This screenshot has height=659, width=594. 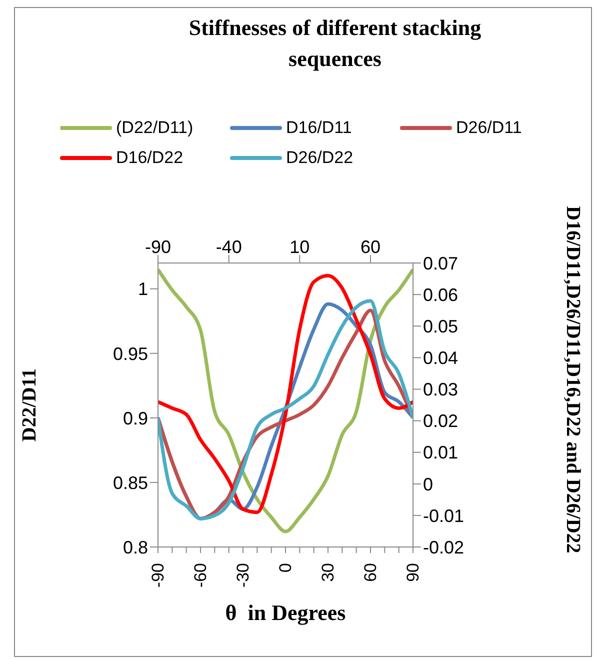 I want to click on legend-label: D16/D22, so click(x=150, y=158).